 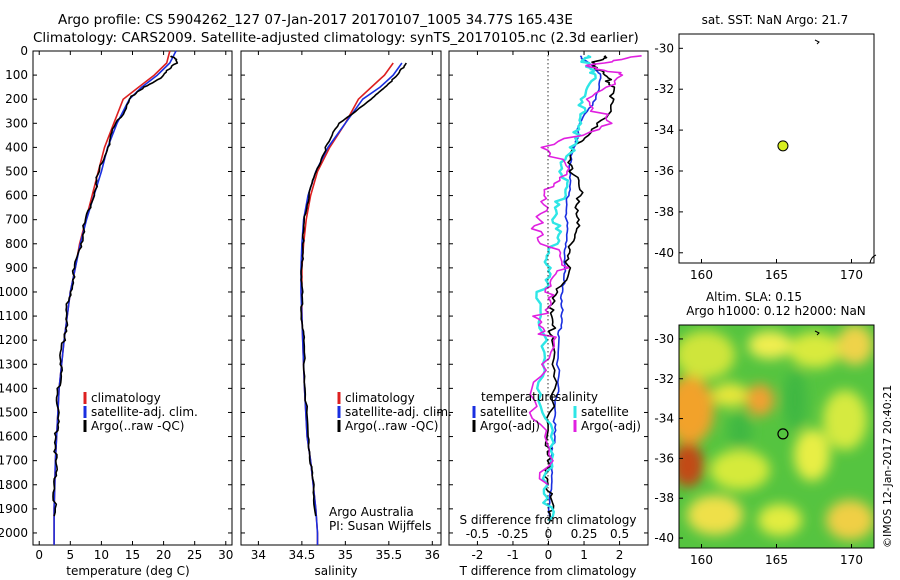 What do you see at coordinates (302, 555) in the screenshot?
I see `x-tick-label: 34.5` at bounding box center [302, 555].